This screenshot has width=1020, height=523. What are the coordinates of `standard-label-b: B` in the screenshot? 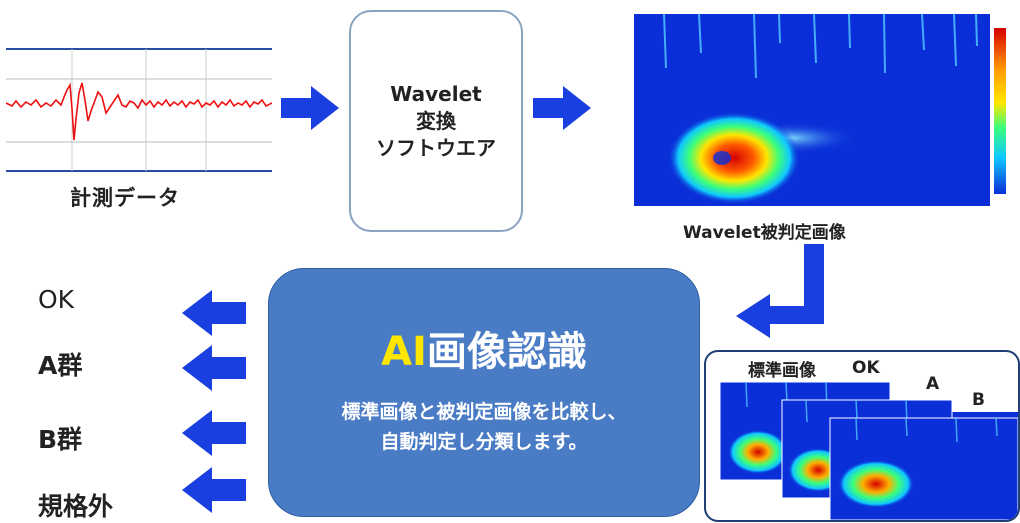 It's located at (978, 400).